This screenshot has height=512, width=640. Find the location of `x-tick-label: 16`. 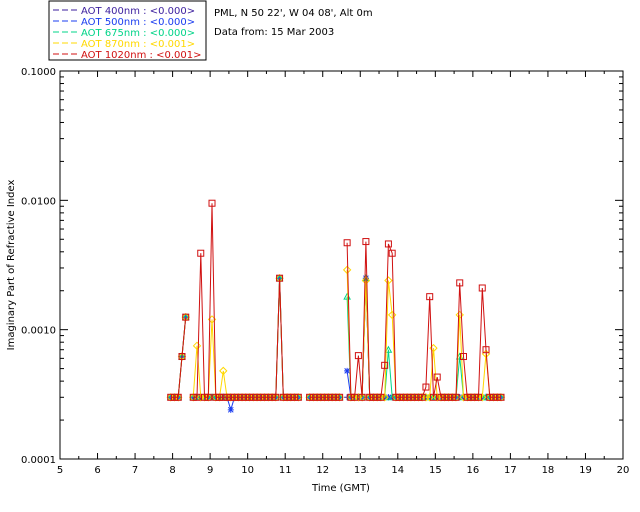

x-tick-label: 16 is located at coordinates (472, 470).